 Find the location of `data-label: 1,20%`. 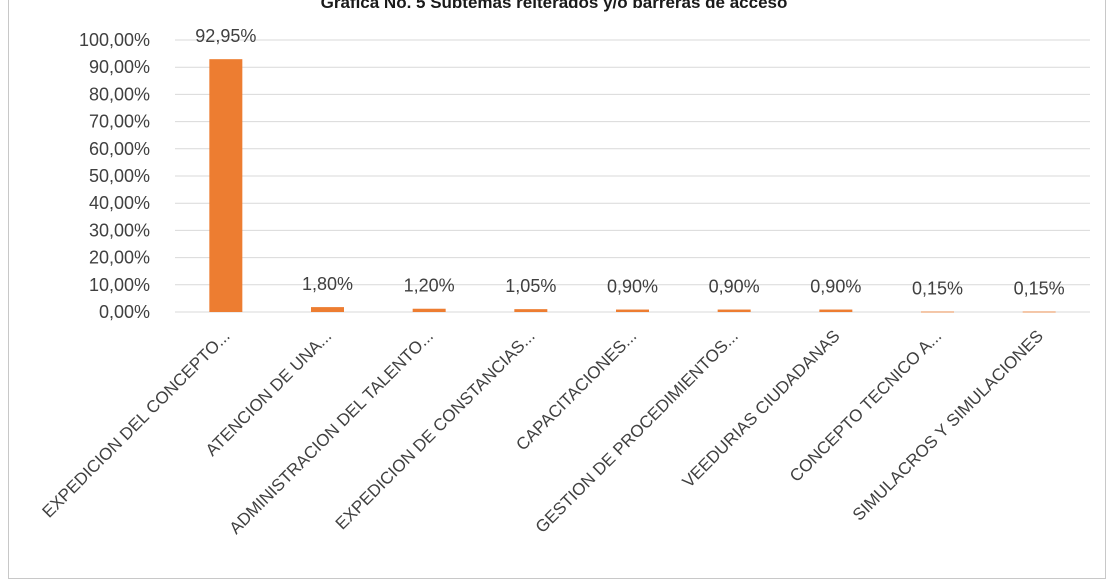

data-label: 1,20% is located at coordinates (429, 286).